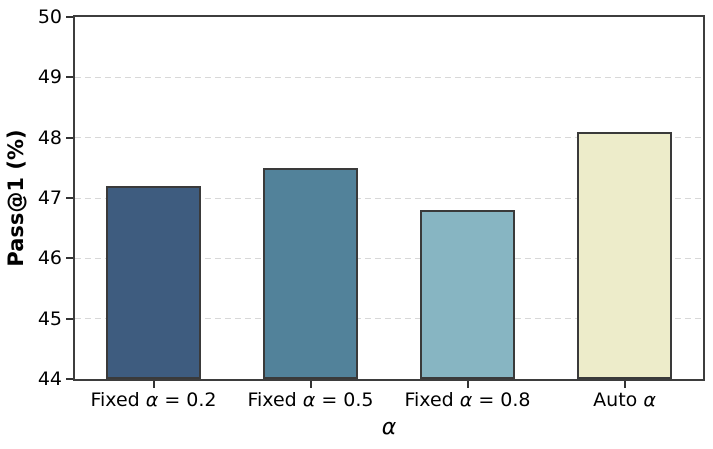 This screenshot has height=449, width=713. What do you see at coordinates (310, 400) in the screenshot?
I see `x-tick-label-1: Fixed α = 0.5` at bounding box center [310, 400].